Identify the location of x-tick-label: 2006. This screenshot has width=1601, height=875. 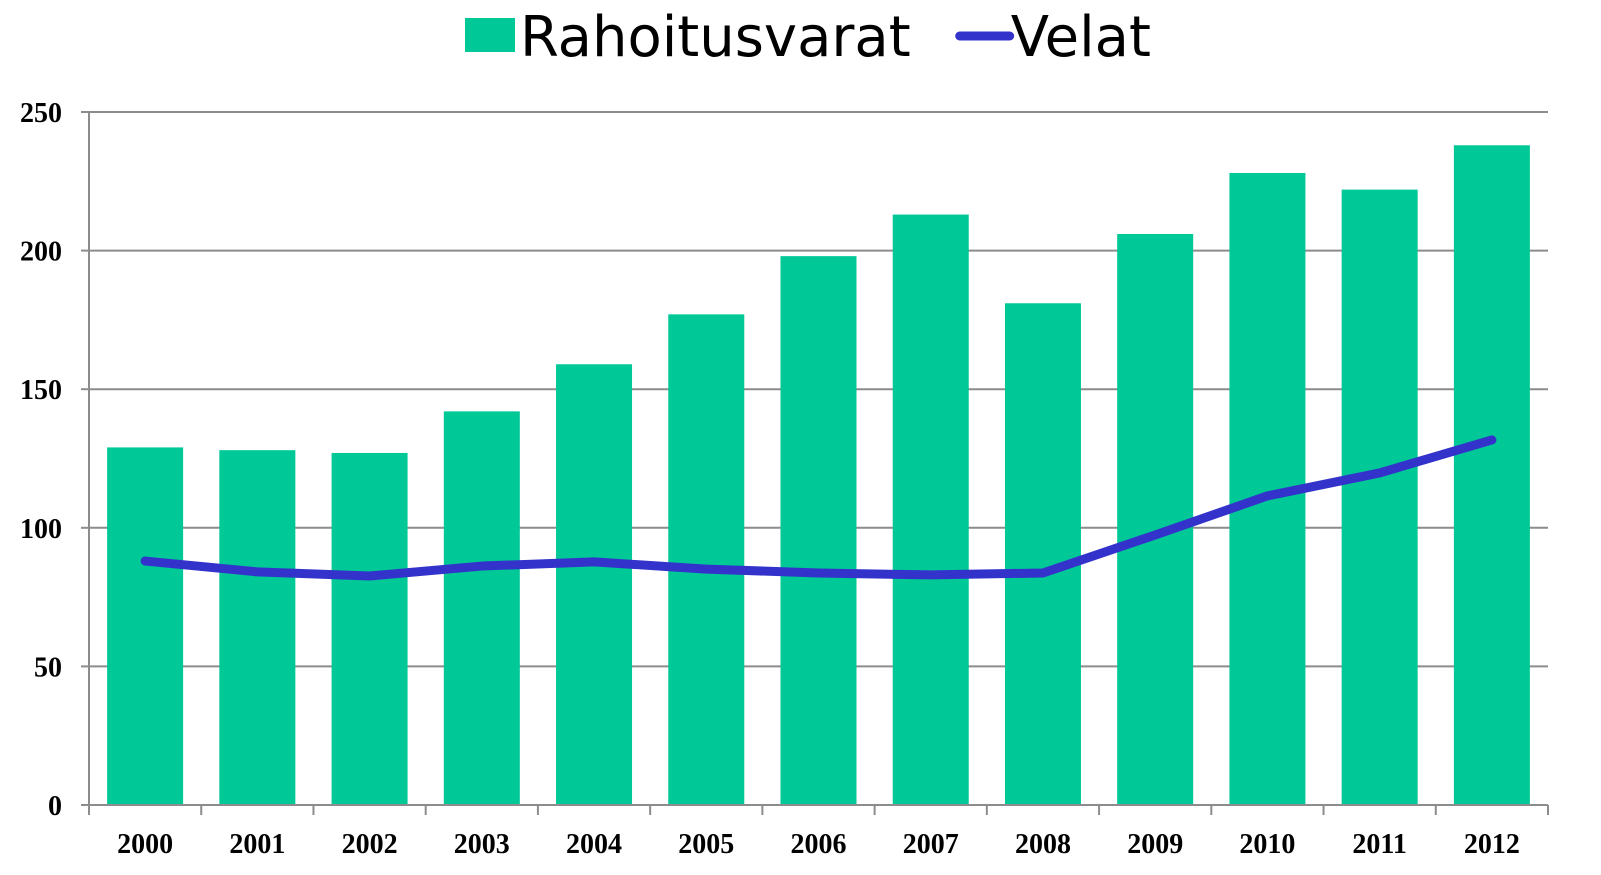
(819, 844).